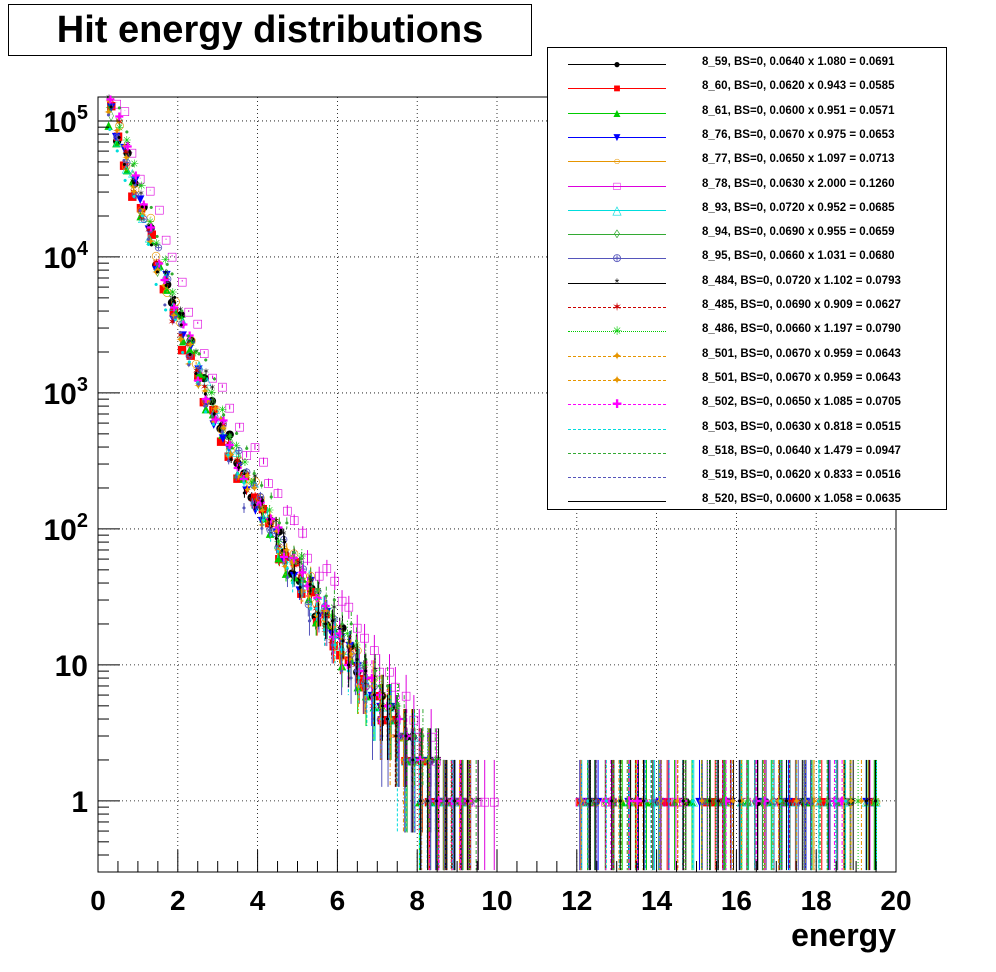  I want to click on x-tick-label: 12, so click(576, 900).